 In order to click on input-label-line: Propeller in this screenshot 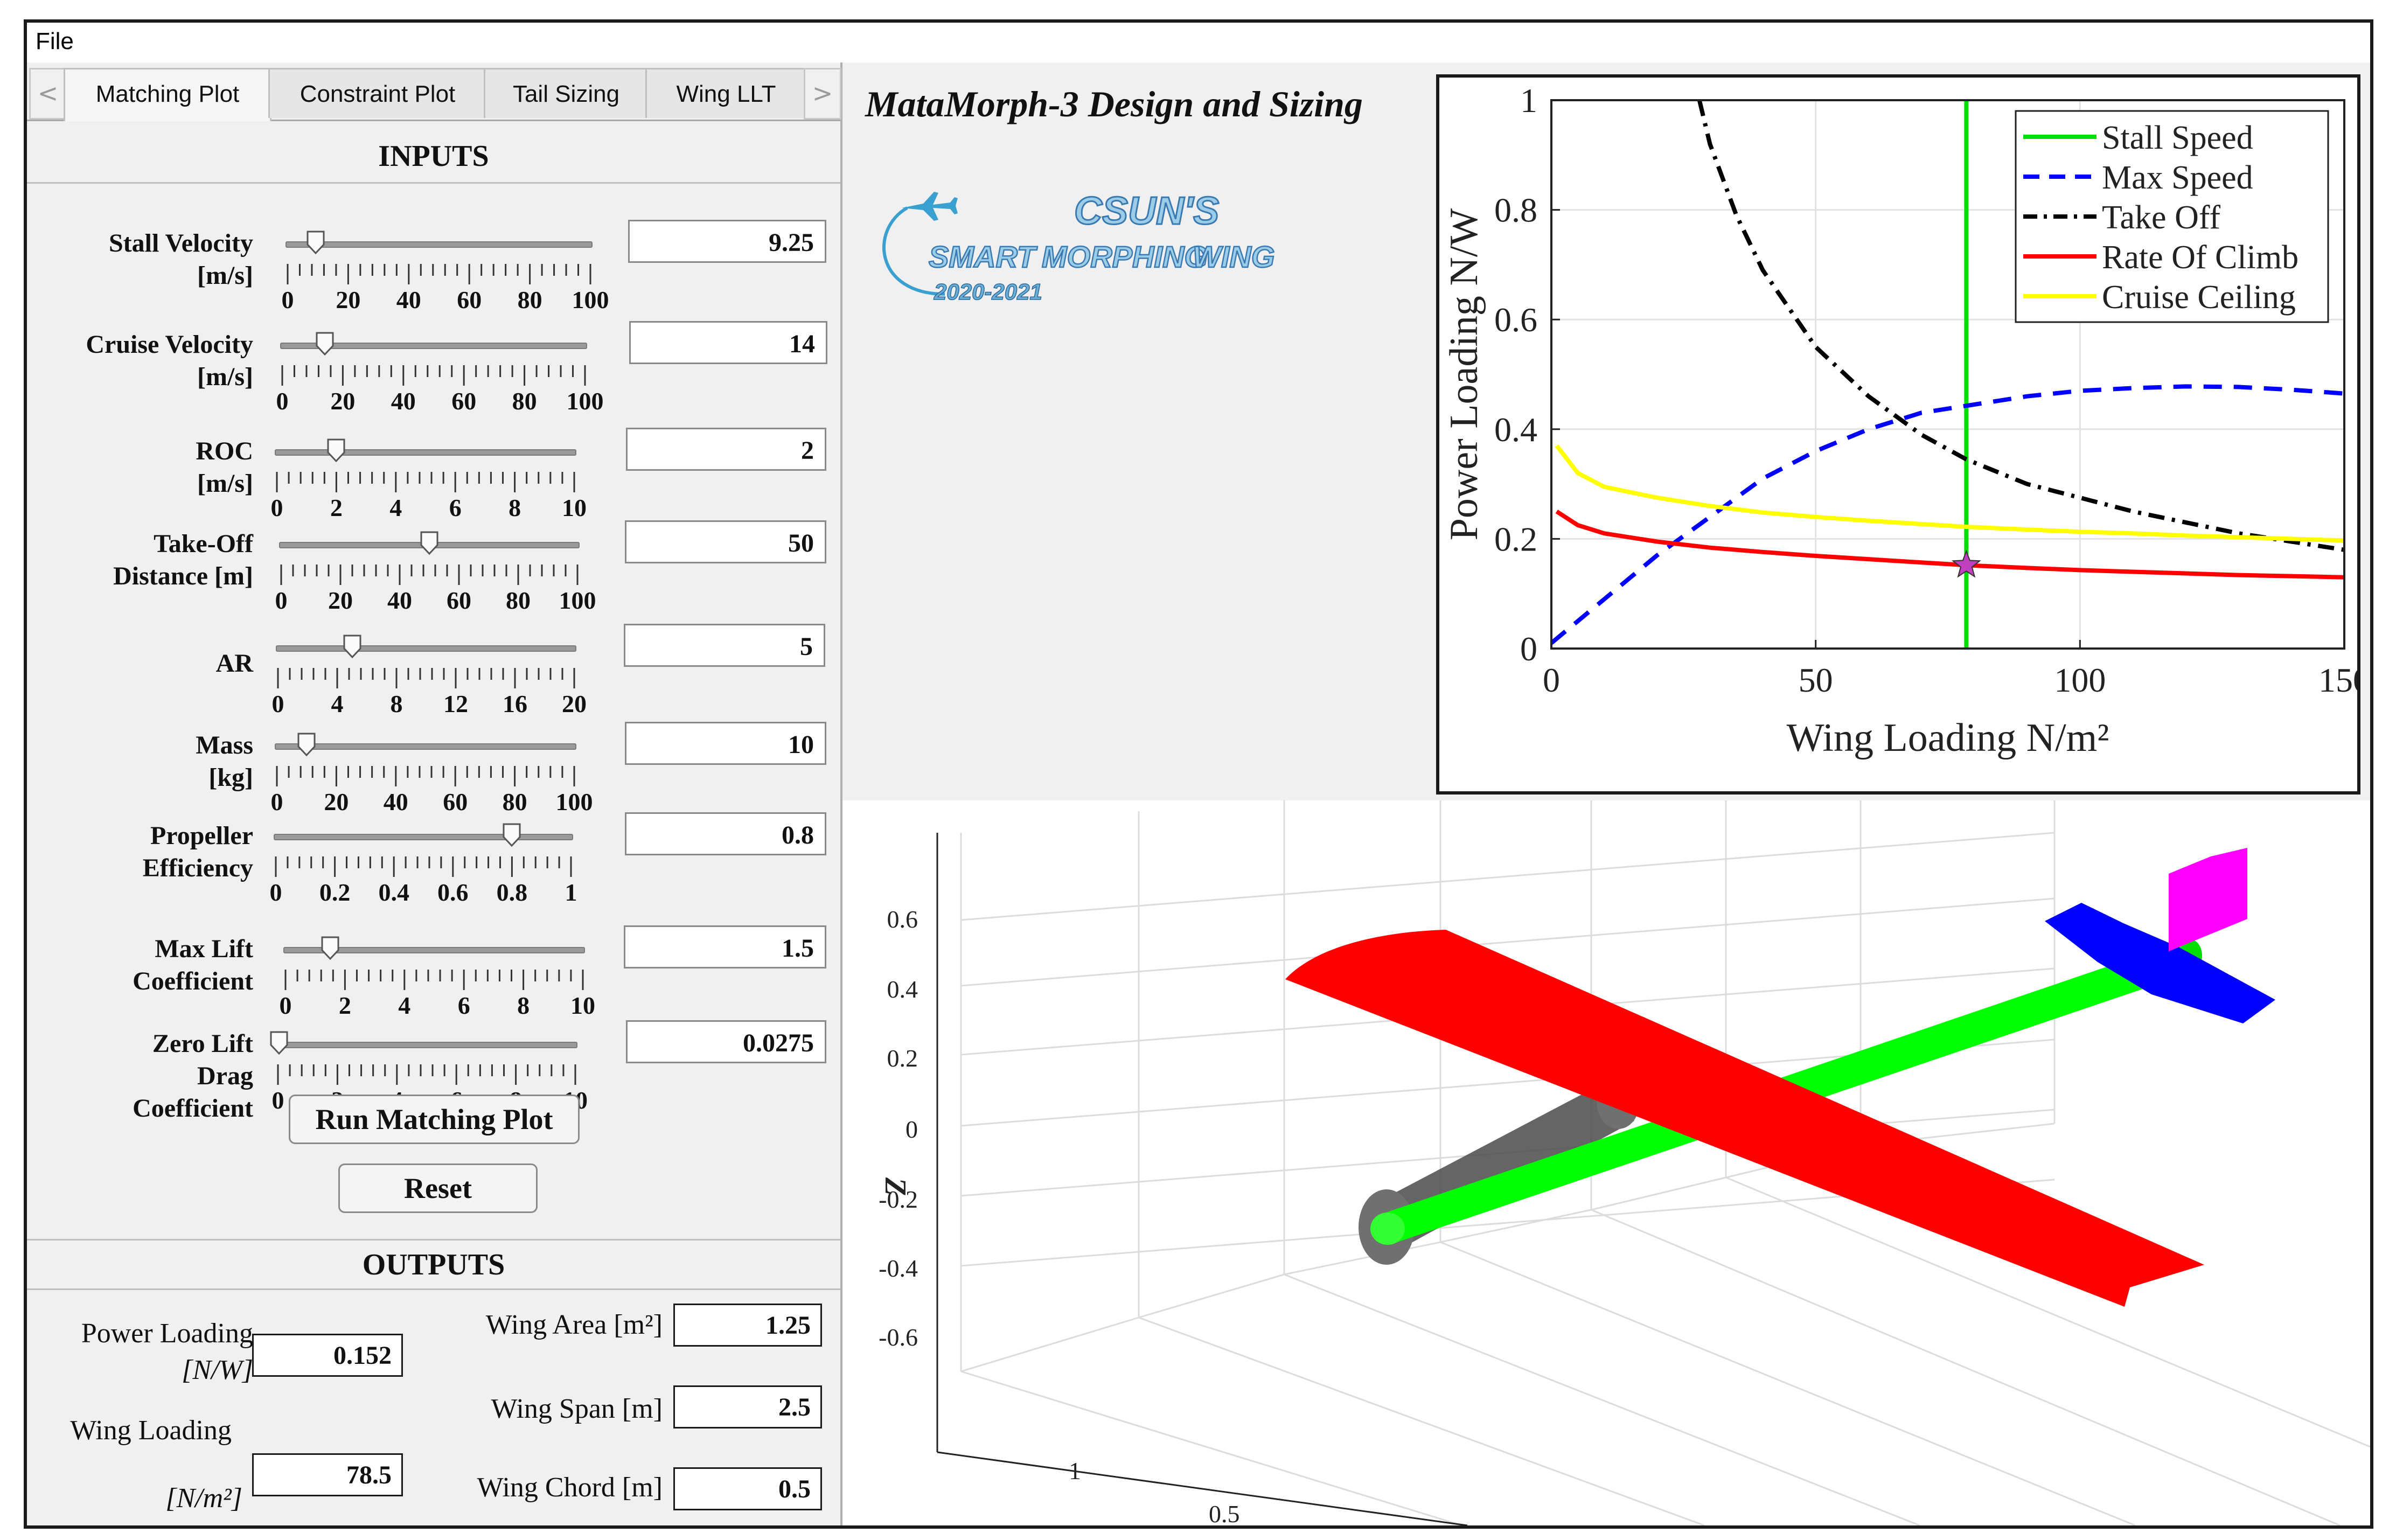, I will do `click(201, 835)`.